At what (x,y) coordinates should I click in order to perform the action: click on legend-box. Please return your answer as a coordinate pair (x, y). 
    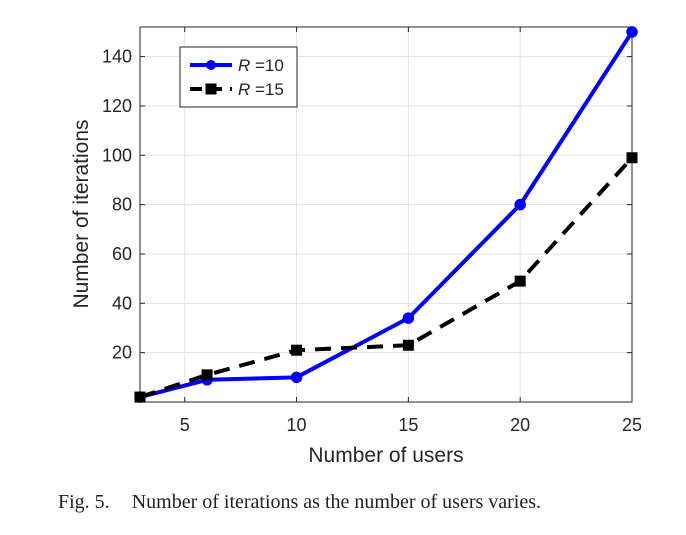
    Looking at the image, I should click on (238, 77).